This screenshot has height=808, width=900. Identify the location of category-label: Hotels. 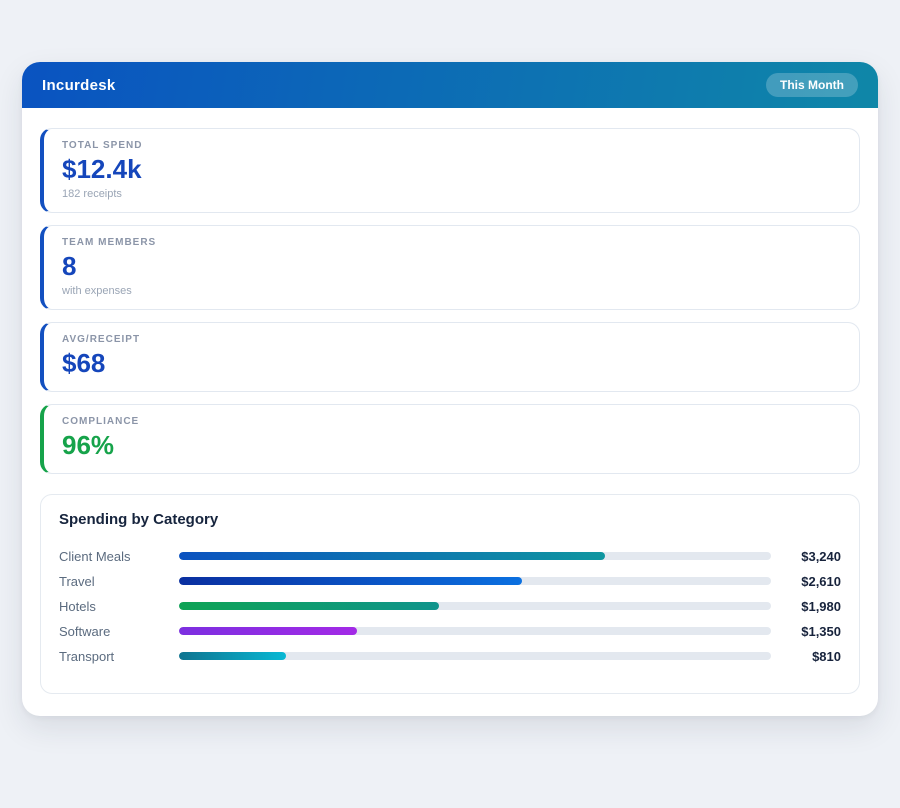
(77, 606).